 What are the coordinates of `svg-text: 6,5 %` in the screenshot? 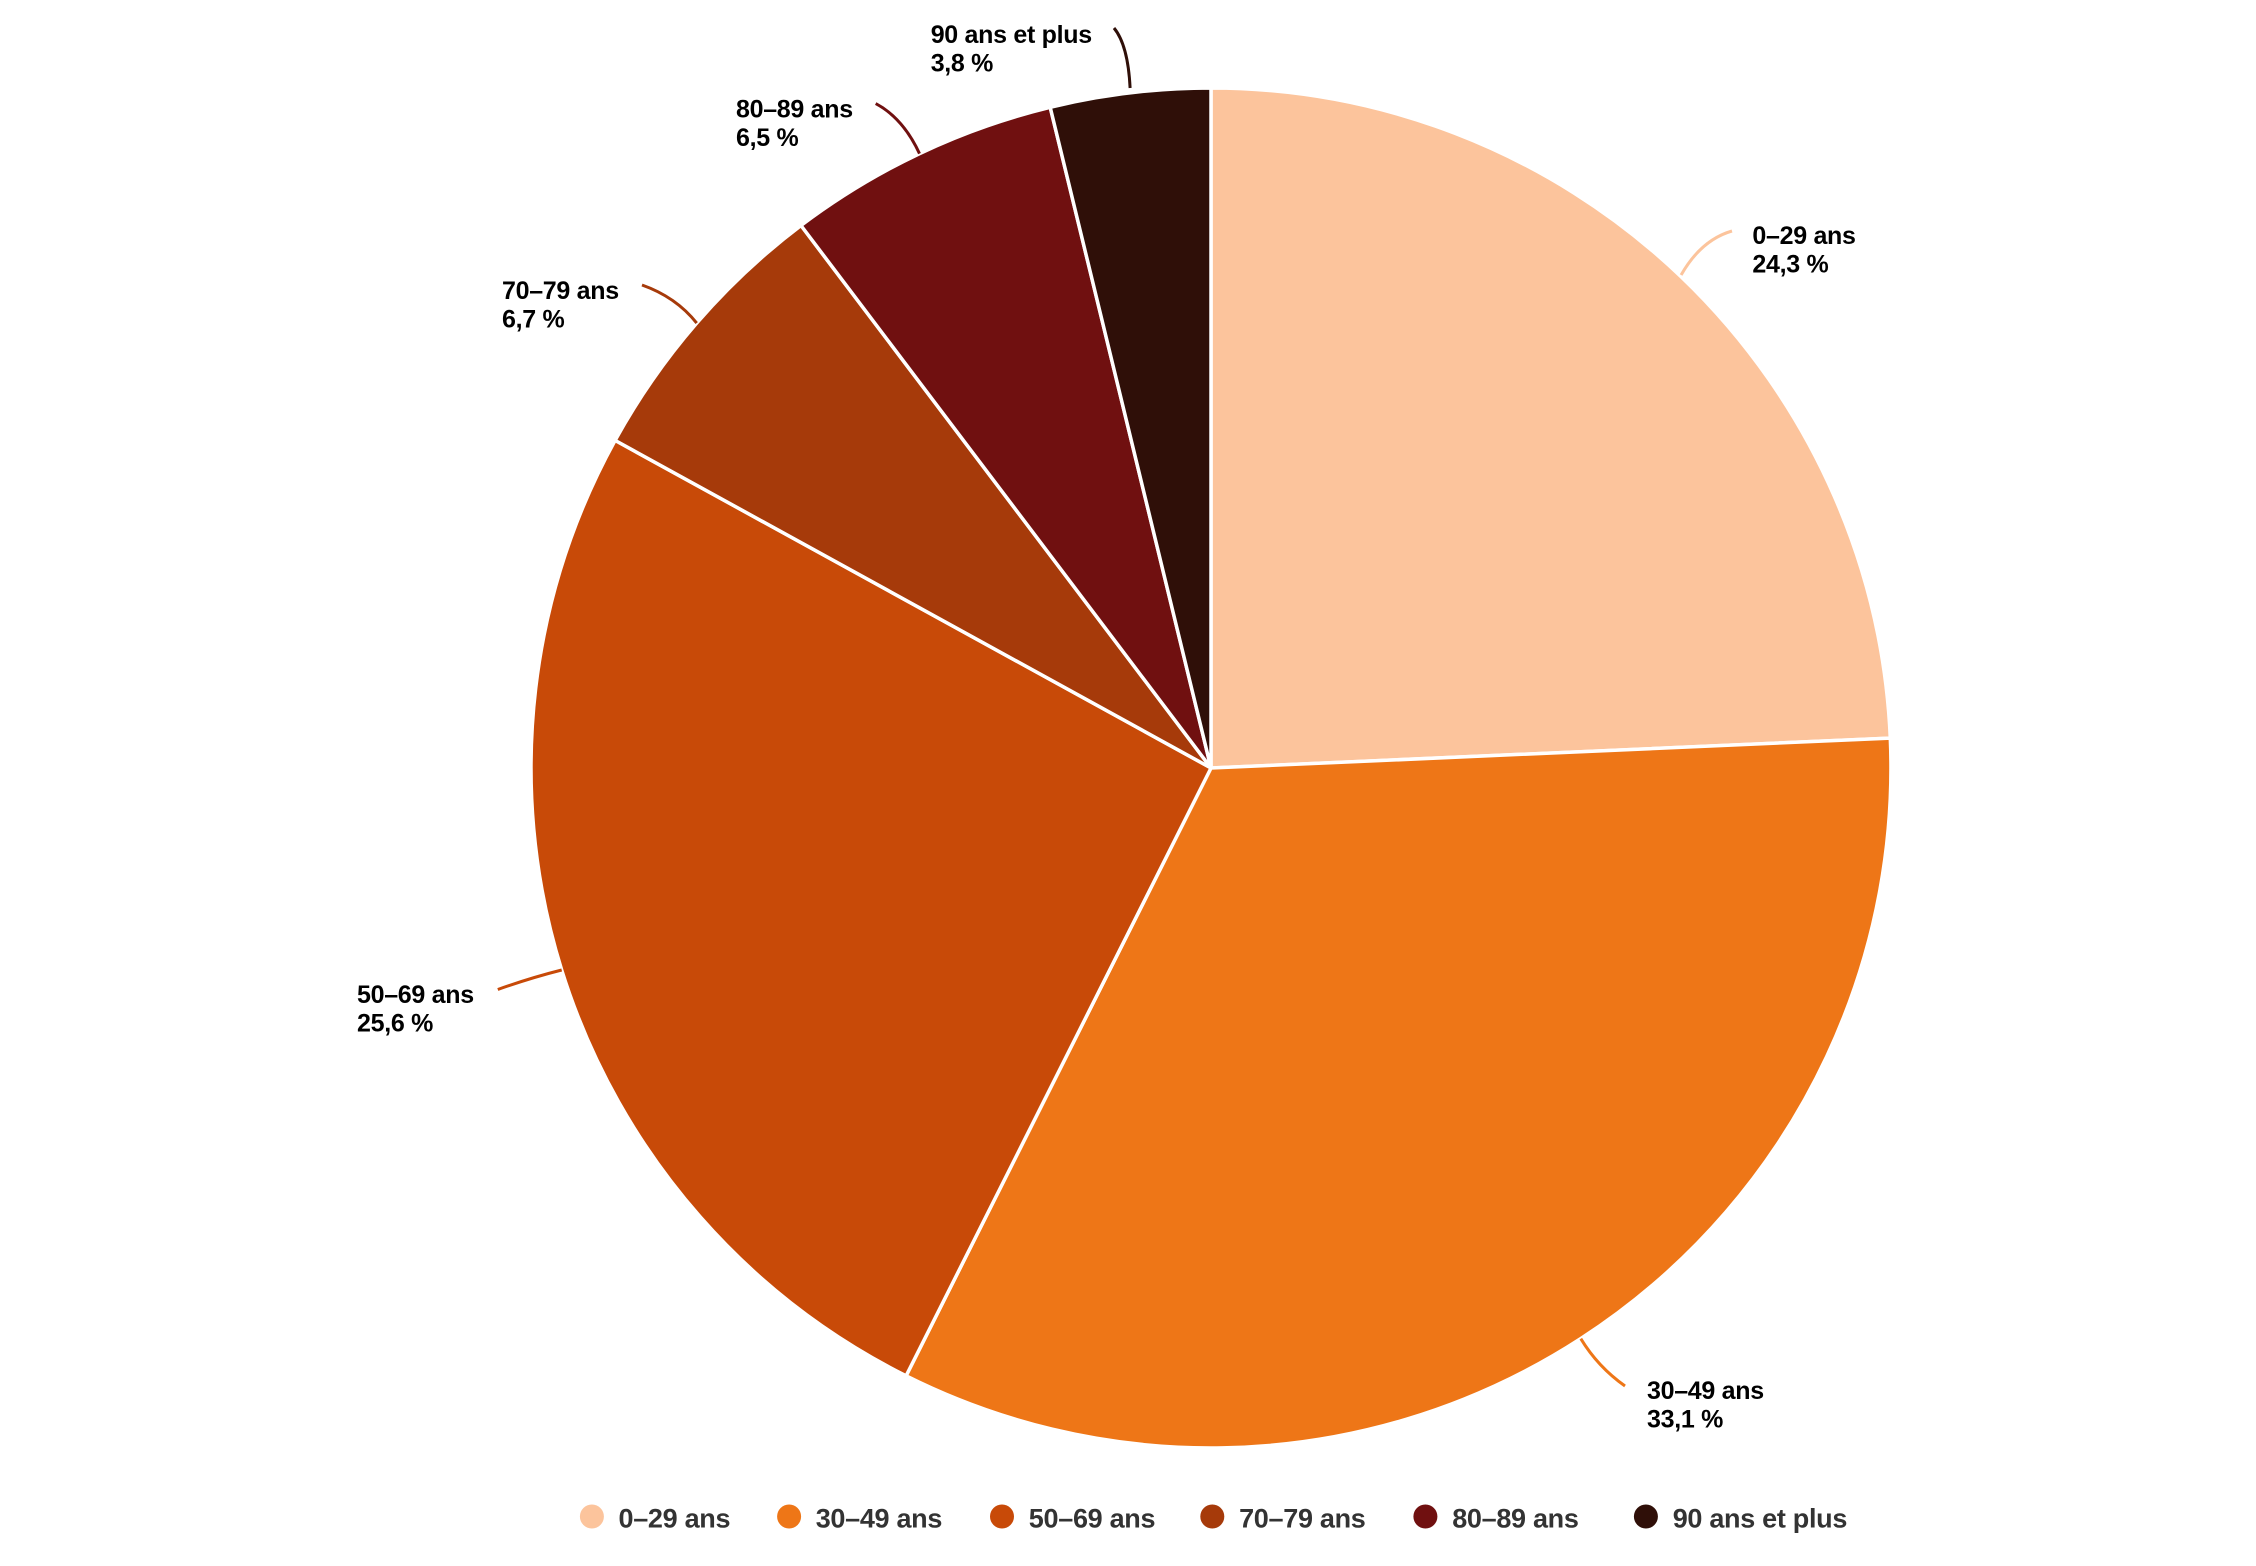 It's located at (767, 138).